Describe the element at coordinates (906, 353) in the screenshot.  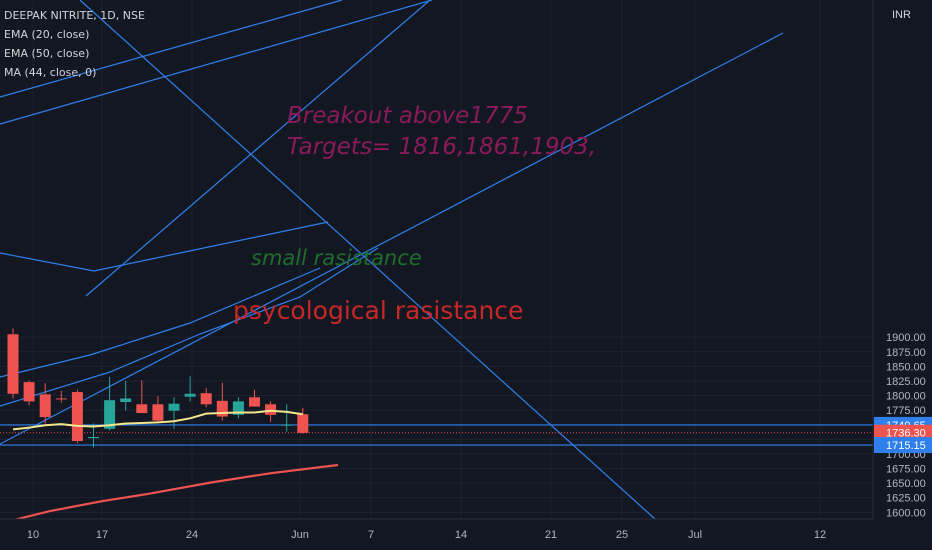
I see `y-tick-label: 1875.00` at that location.